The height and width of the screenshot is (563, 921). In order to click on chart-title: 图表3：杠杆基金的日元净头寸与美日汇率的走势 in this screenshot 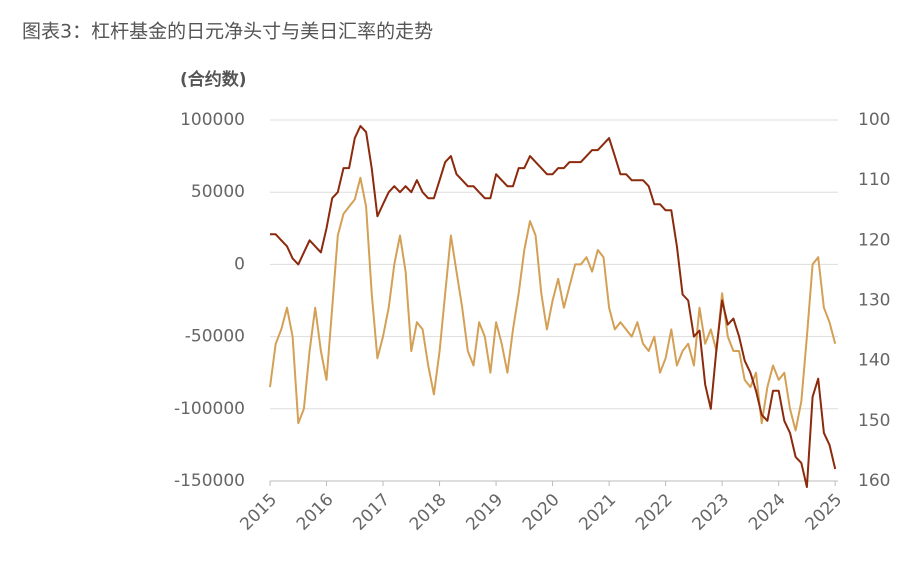, I will do `click(227, 32)`.